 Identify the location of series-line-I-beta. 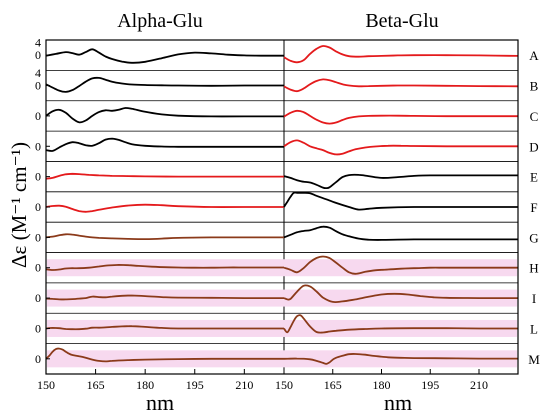
(400, 294).